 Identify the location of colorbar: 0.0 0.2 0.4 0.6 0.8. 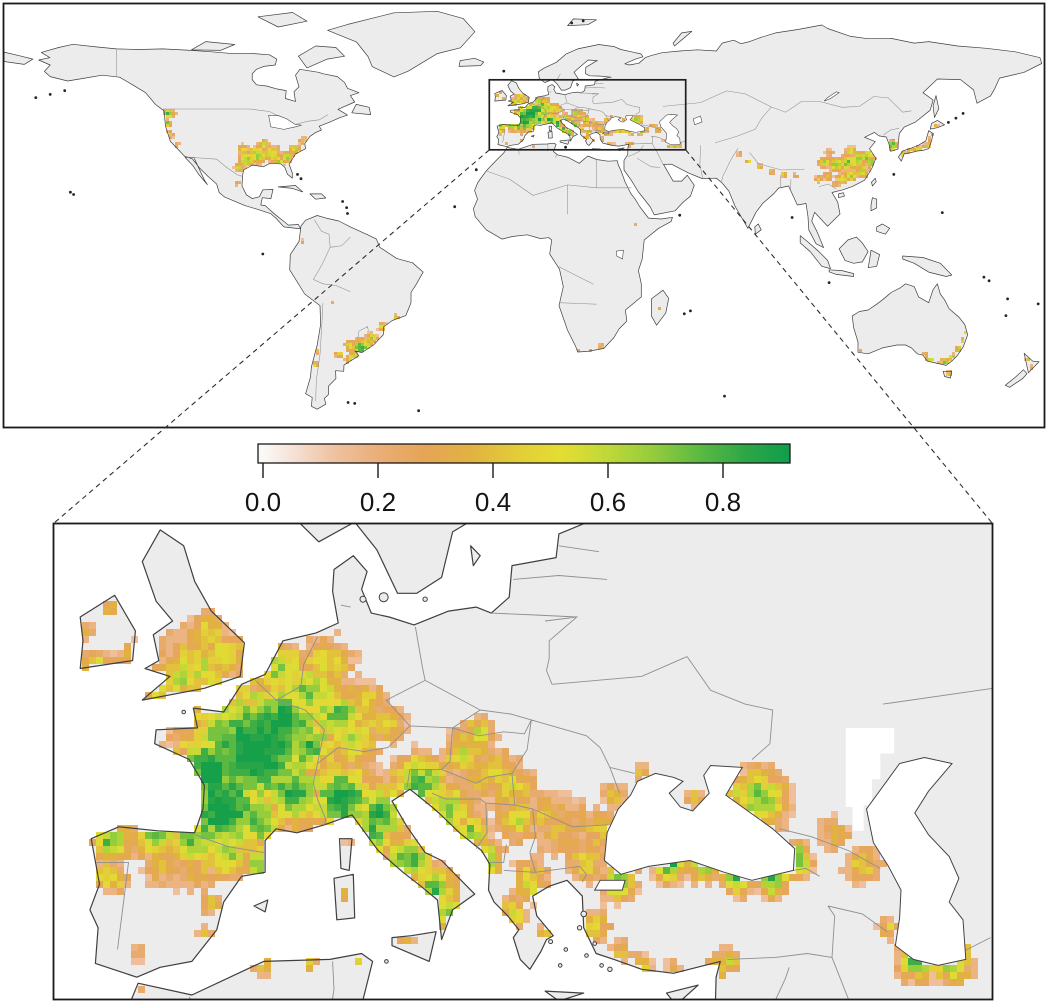
(518, 480).